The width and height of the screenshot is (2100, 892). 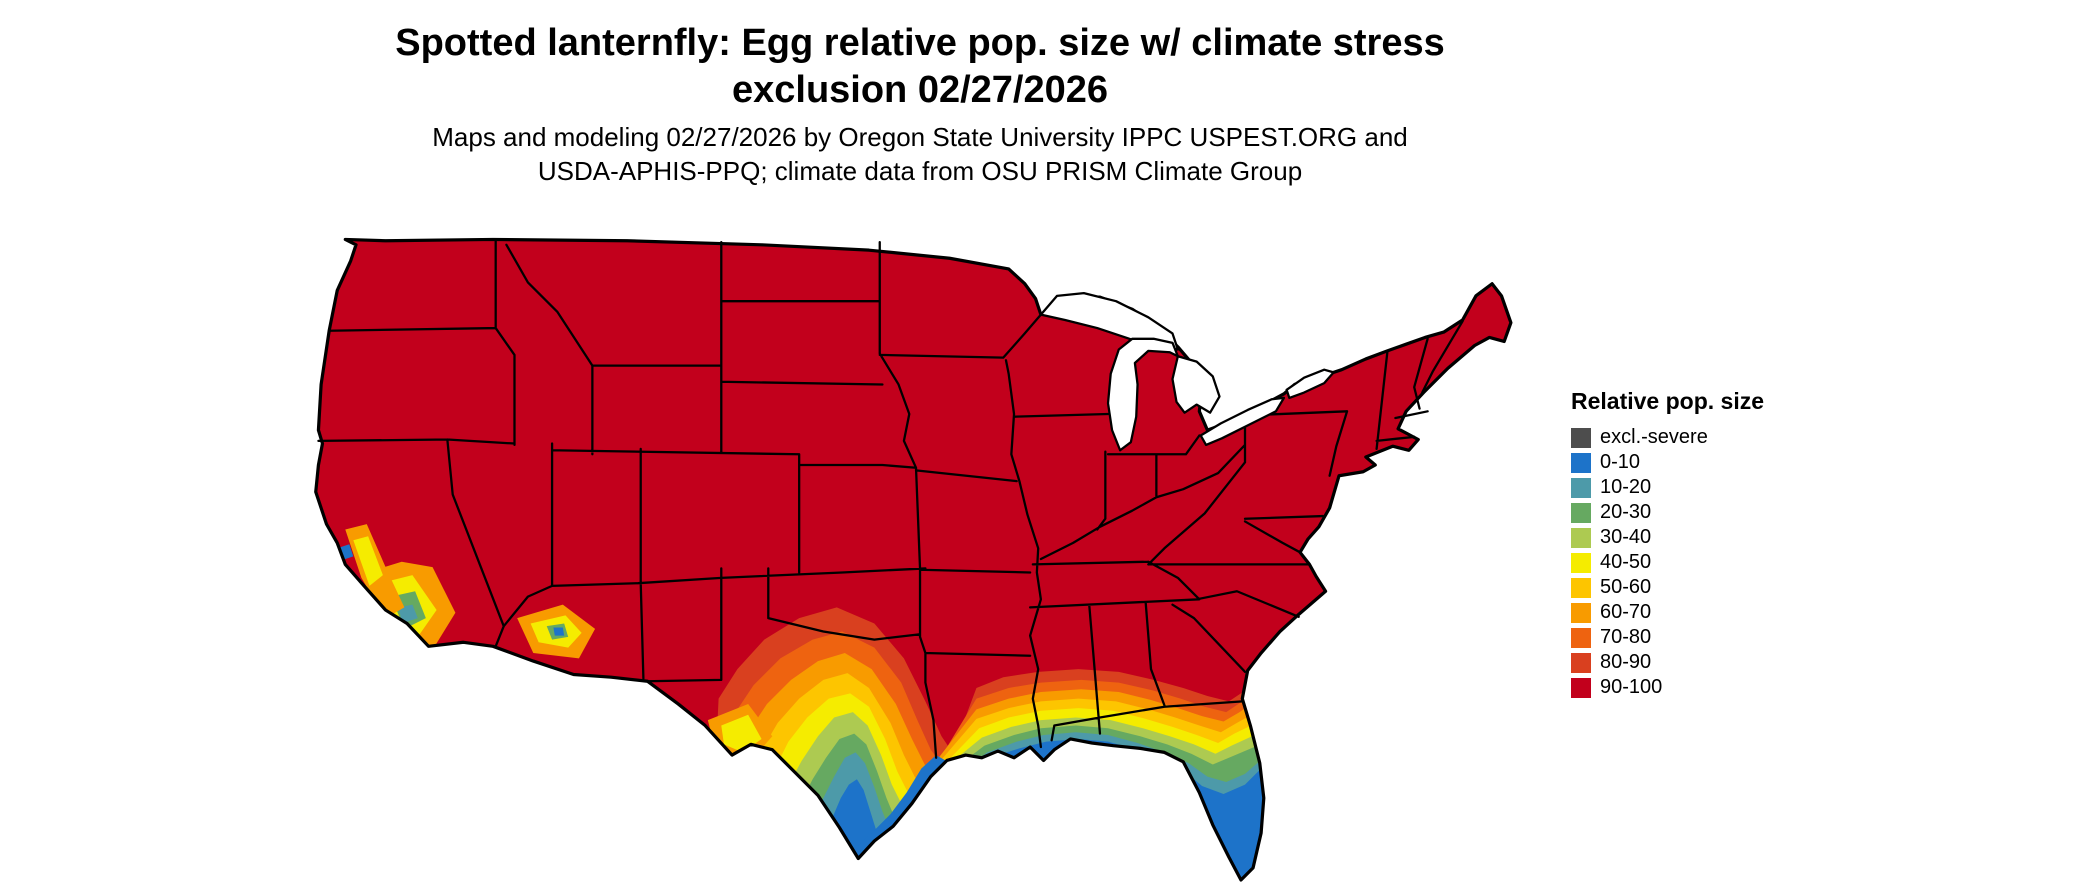 What do you see at coordinates (1701, 662) in the screenshot?
I see `legend-item: 80-90` at bounding box center [1701, 662].